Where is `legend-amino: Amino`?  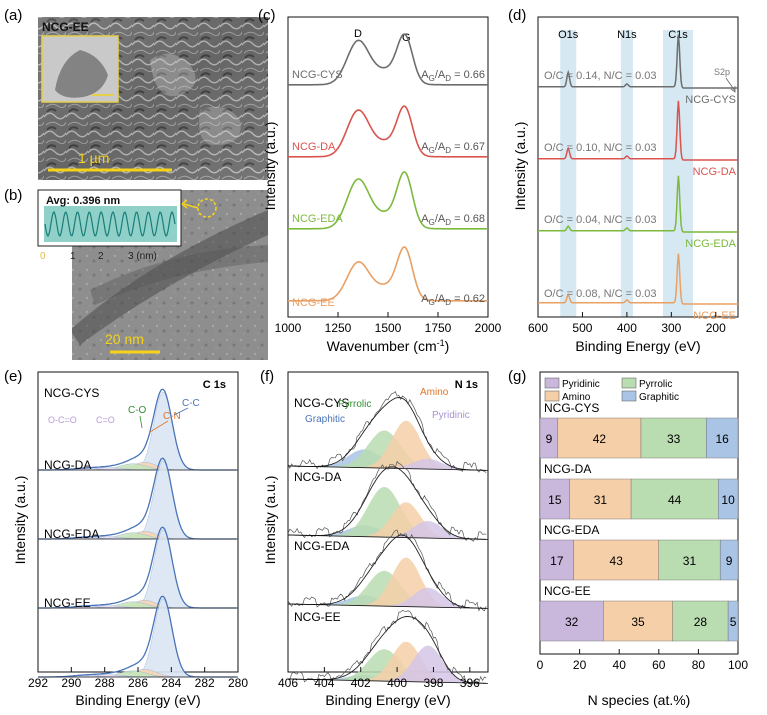 legend-amino: Amino is located at coordinates (576, 397).